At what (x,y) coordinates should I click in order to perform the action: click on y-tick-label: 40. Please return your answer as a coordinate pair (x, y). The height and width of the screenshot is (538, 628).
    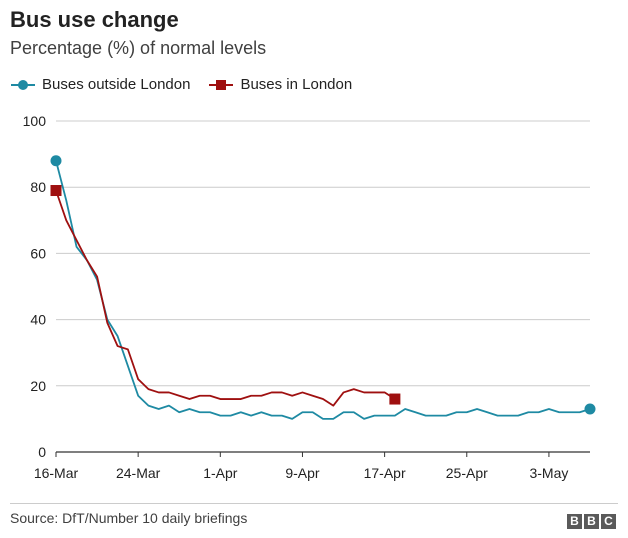
    Looking at the image, I should click on (38, 320).